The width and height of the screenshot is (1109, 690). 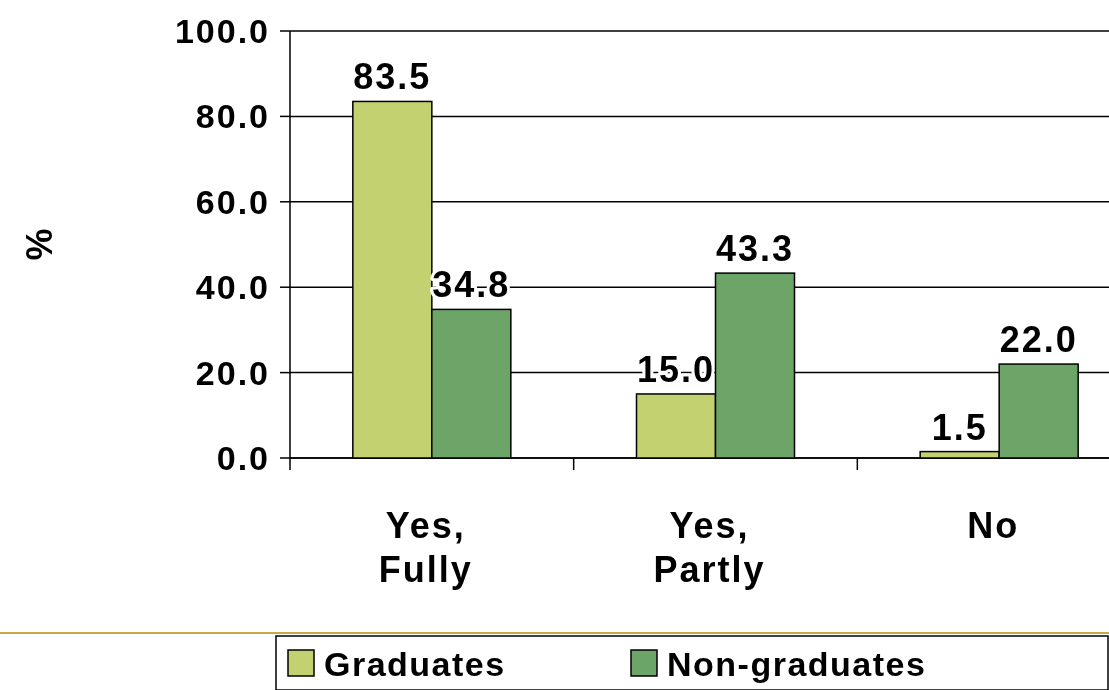 What do you see at coordinates (755, 249) in the screenshot?
I see `data-label: 43.3` at bounding box center [755, 249].